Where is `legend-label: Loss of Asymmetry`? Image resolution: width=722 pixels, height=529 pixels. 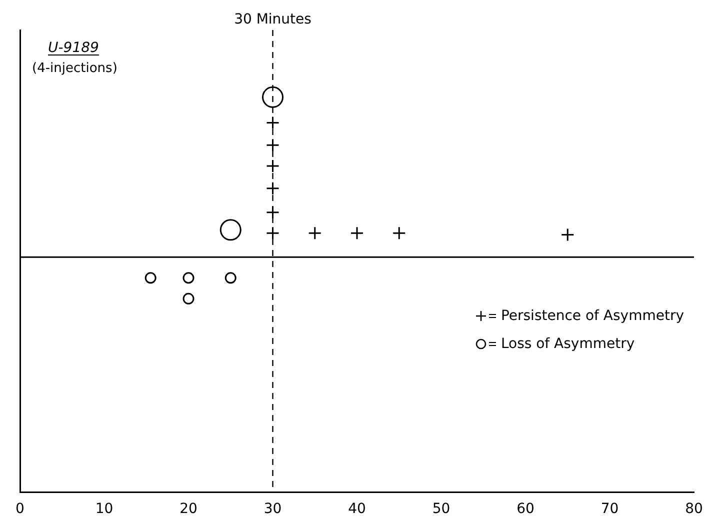 legend-label: Loss of Asymmetry is located at coordinates (567, 344).